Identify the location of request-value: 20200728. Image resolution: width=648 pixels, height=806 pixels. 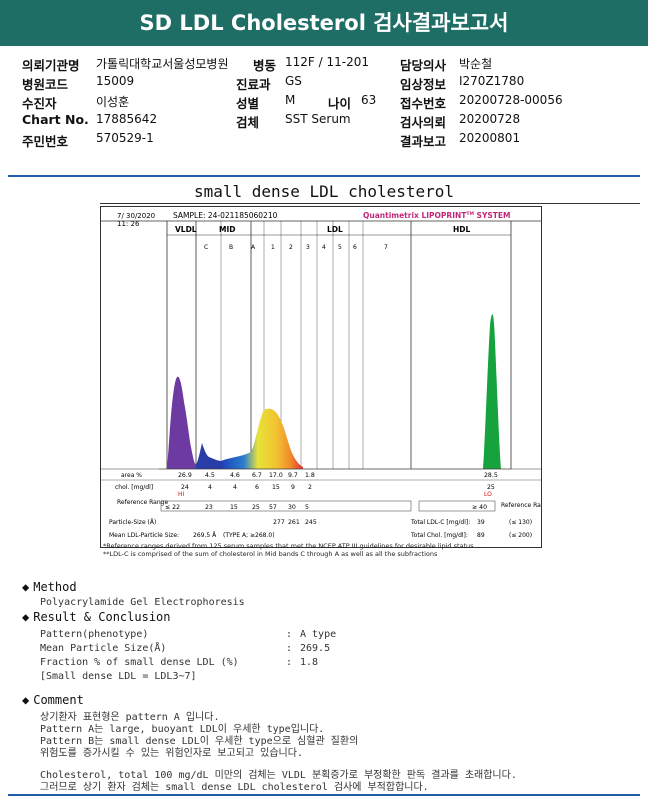
(490, 119).